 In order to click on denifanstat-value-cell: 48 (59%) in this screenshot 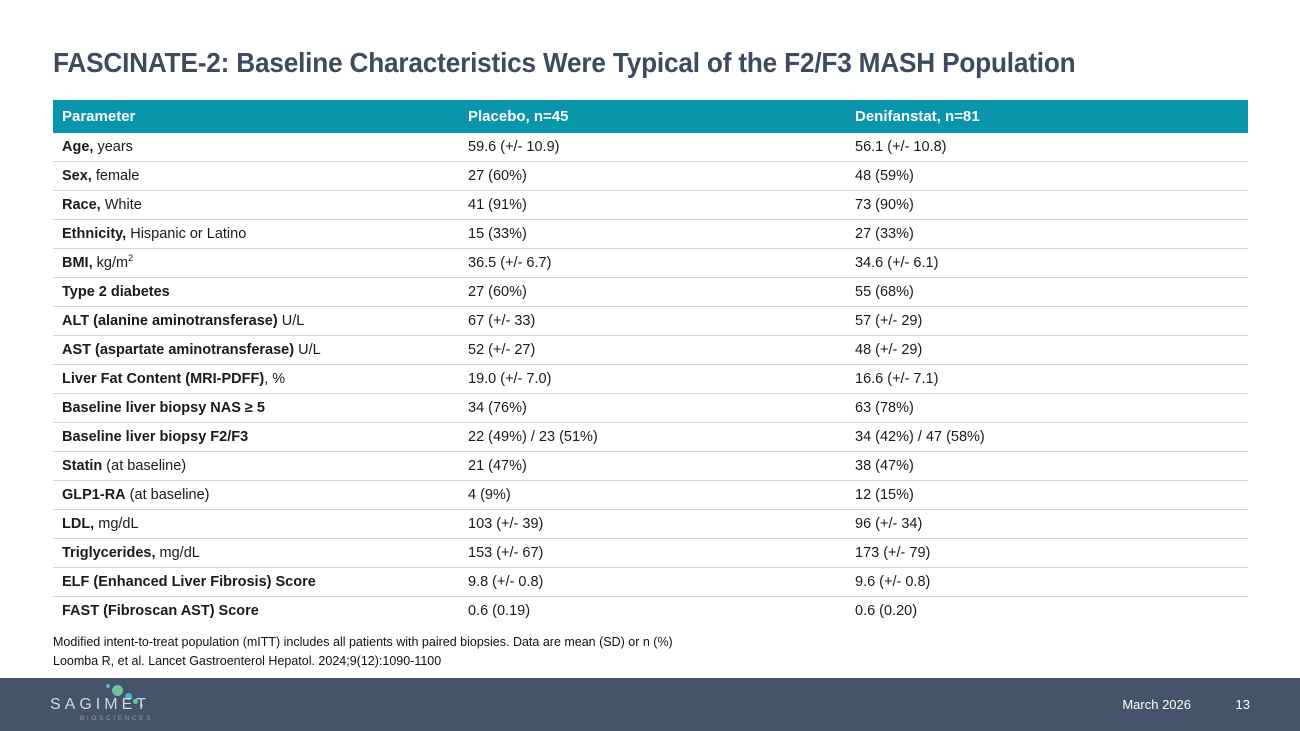, I will do `click(1047, 176)`.